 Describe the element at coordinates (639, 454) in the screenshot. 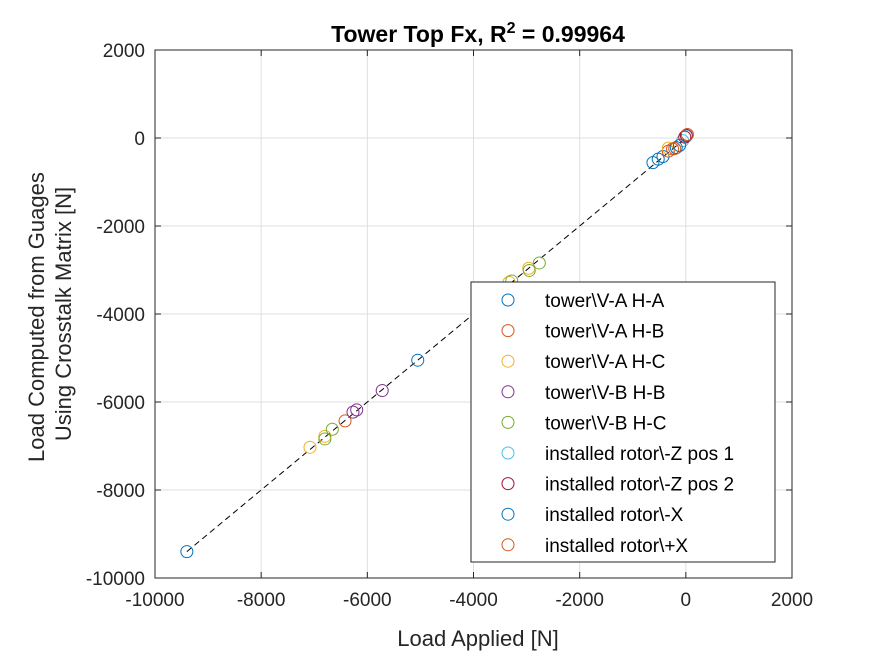

I see `legend-label: installed rotor\-Z pos 1` at that location.